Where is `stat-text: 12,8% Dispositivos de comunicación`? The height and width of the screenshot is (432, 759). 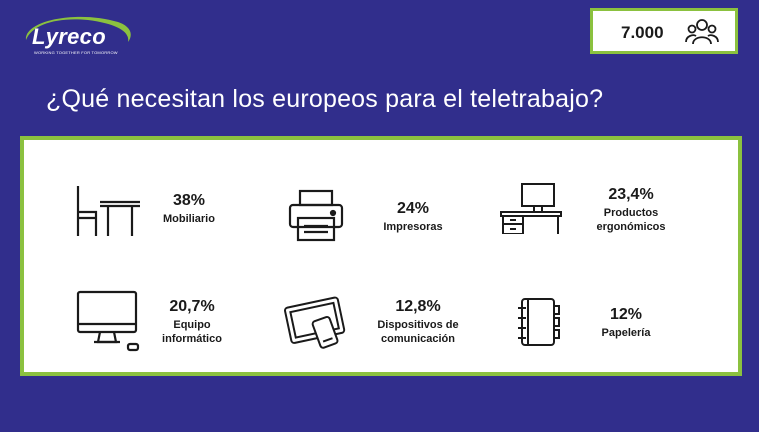
stat-text: 12,8% Dispositivos de comunicación is located at coordinates (418, 322).